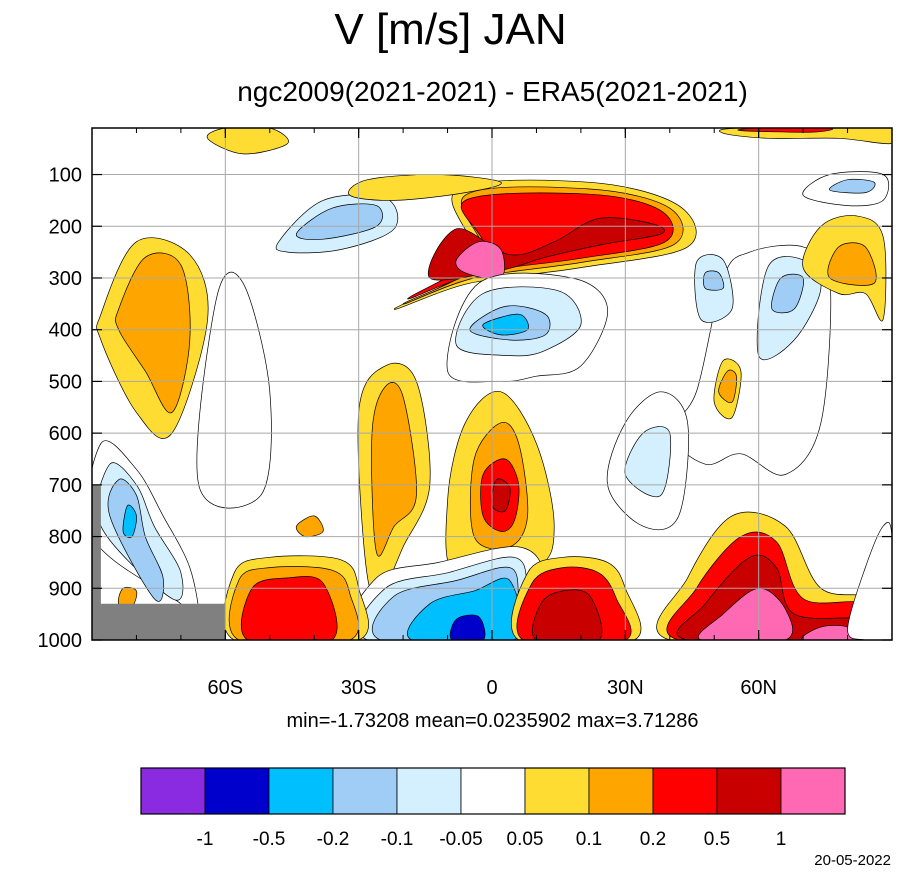  Describe the element at coordinates (491, 688) in the screenshot. I see `x-tick-label: 0` at that location.